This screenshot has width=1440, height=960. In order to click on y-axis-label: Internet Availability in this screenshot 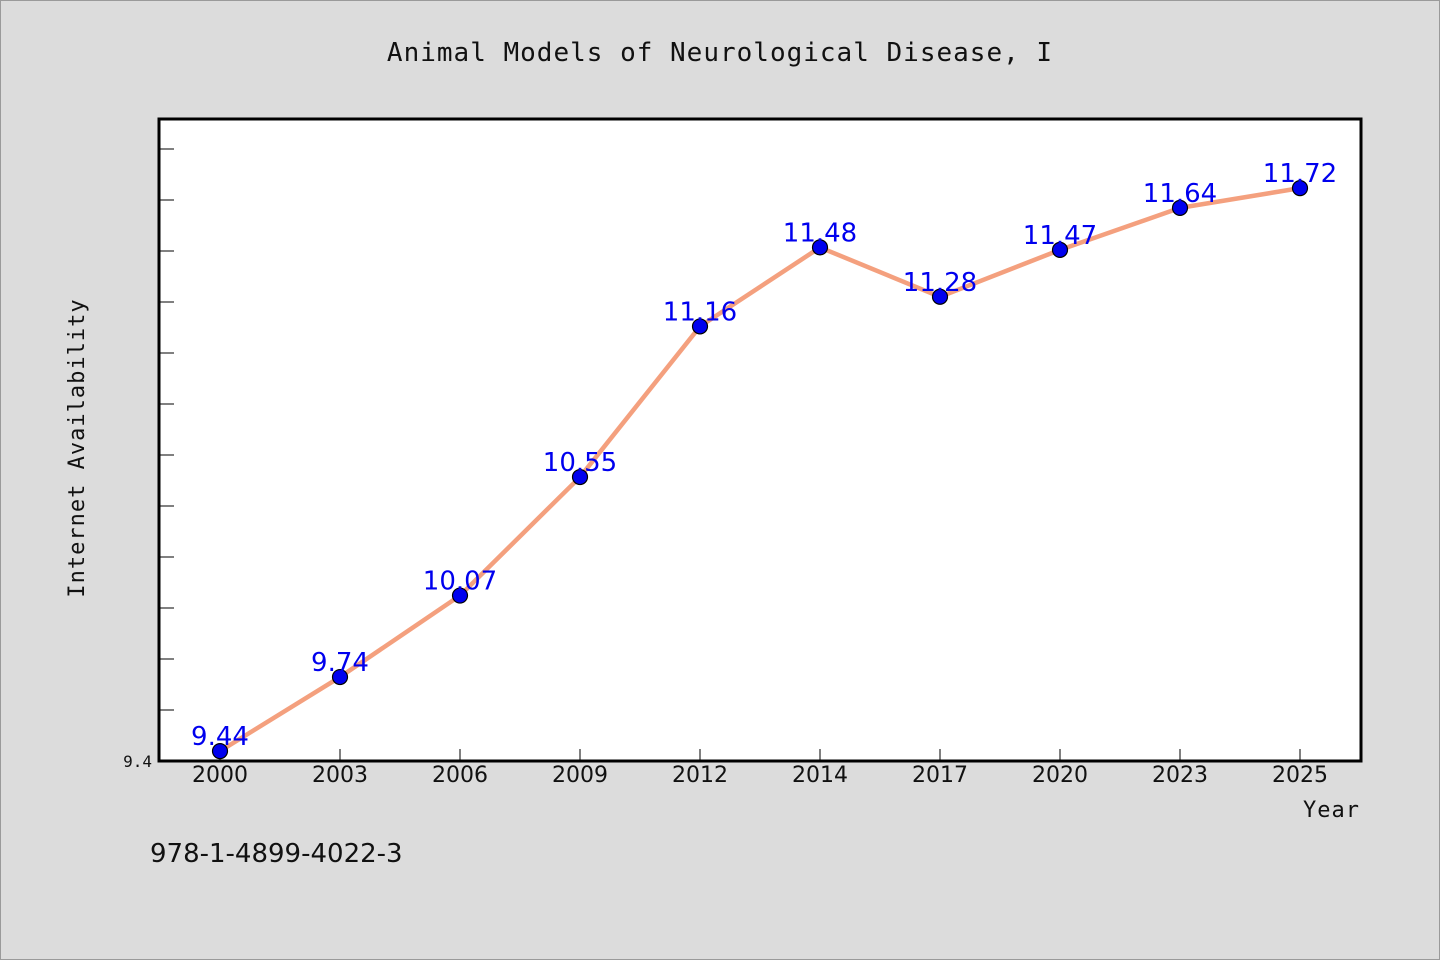, I will do `click(77, 447)`.